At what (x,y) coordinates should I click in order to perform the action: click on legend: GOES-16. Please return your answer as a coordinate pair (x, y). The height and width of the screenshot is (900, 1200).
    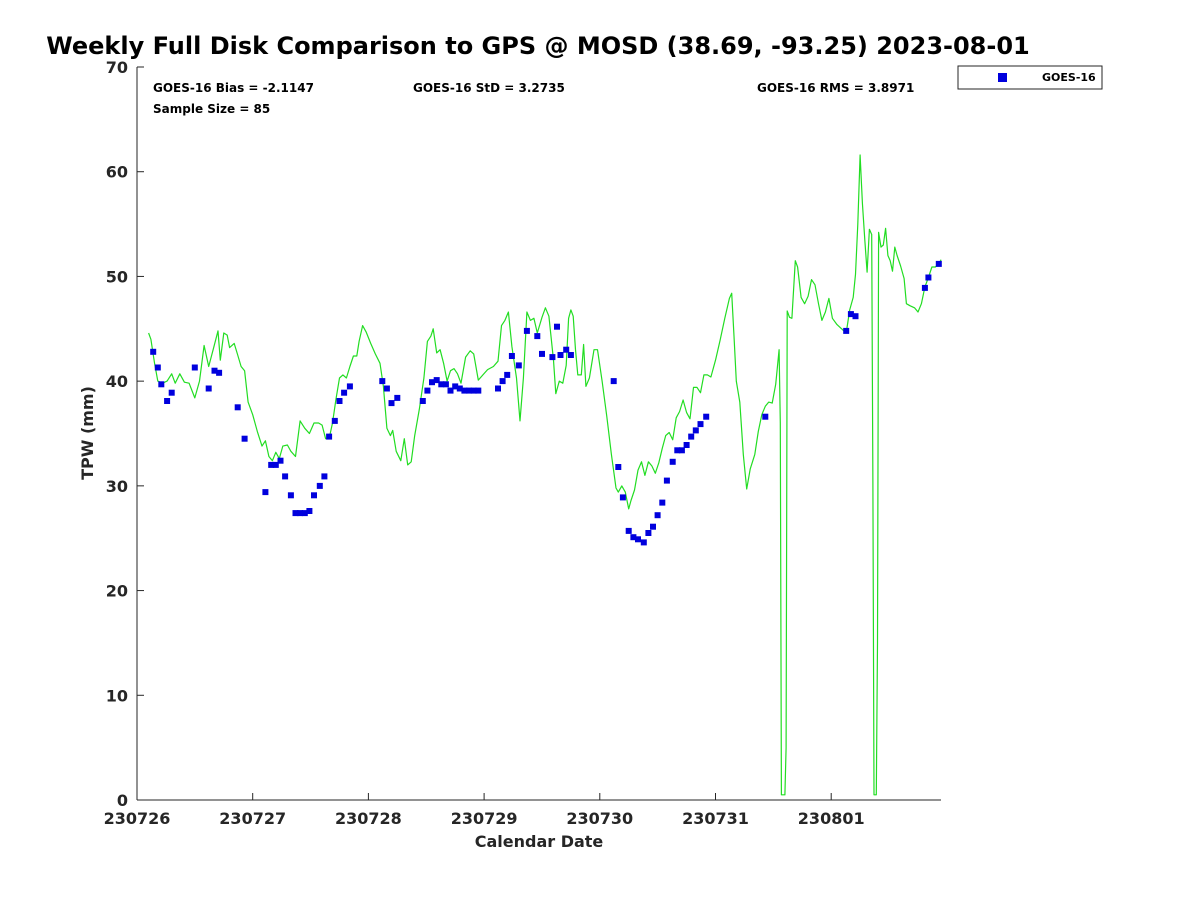
    Looking at the image, I should click on (1030, 77).